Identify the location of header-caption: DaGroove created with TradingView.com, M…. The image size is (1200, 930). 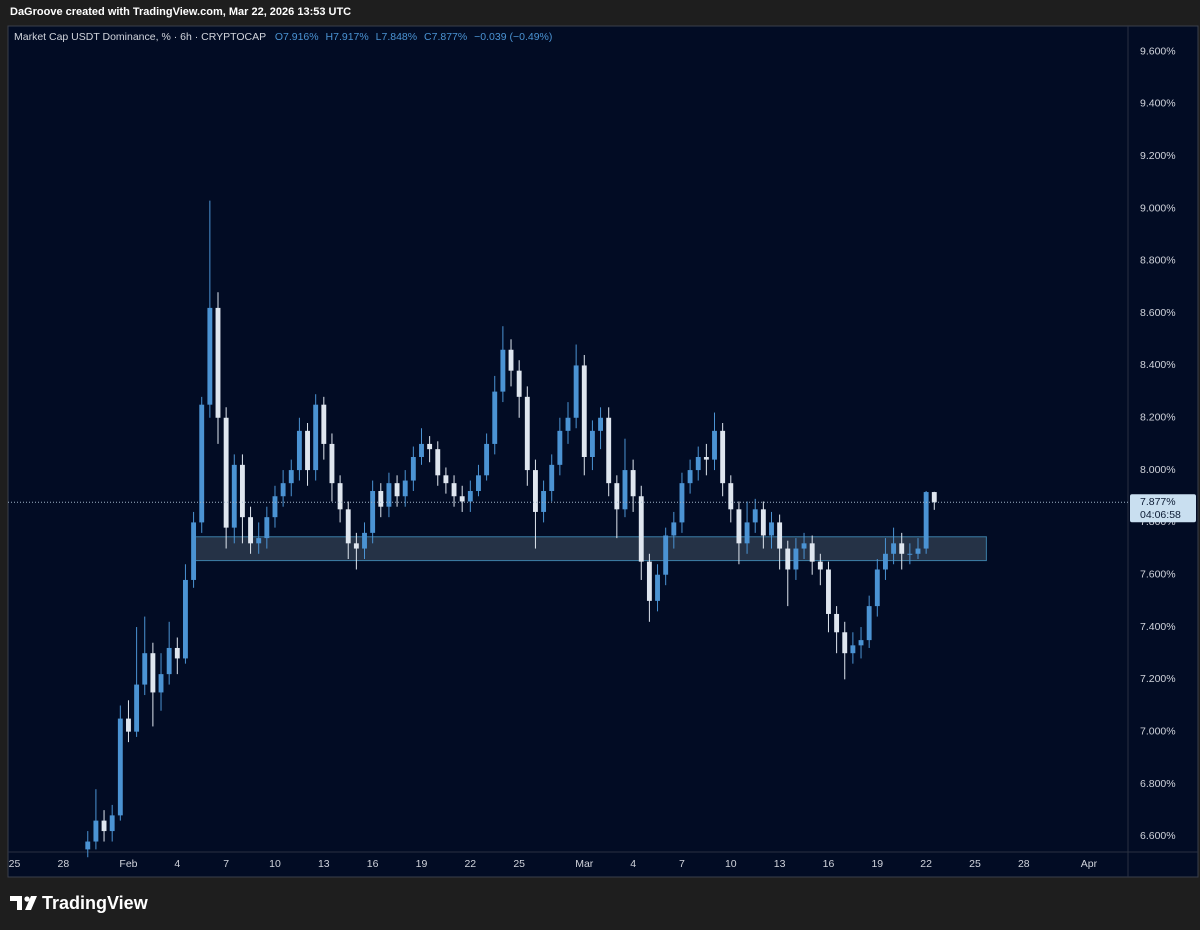
(180, 12).